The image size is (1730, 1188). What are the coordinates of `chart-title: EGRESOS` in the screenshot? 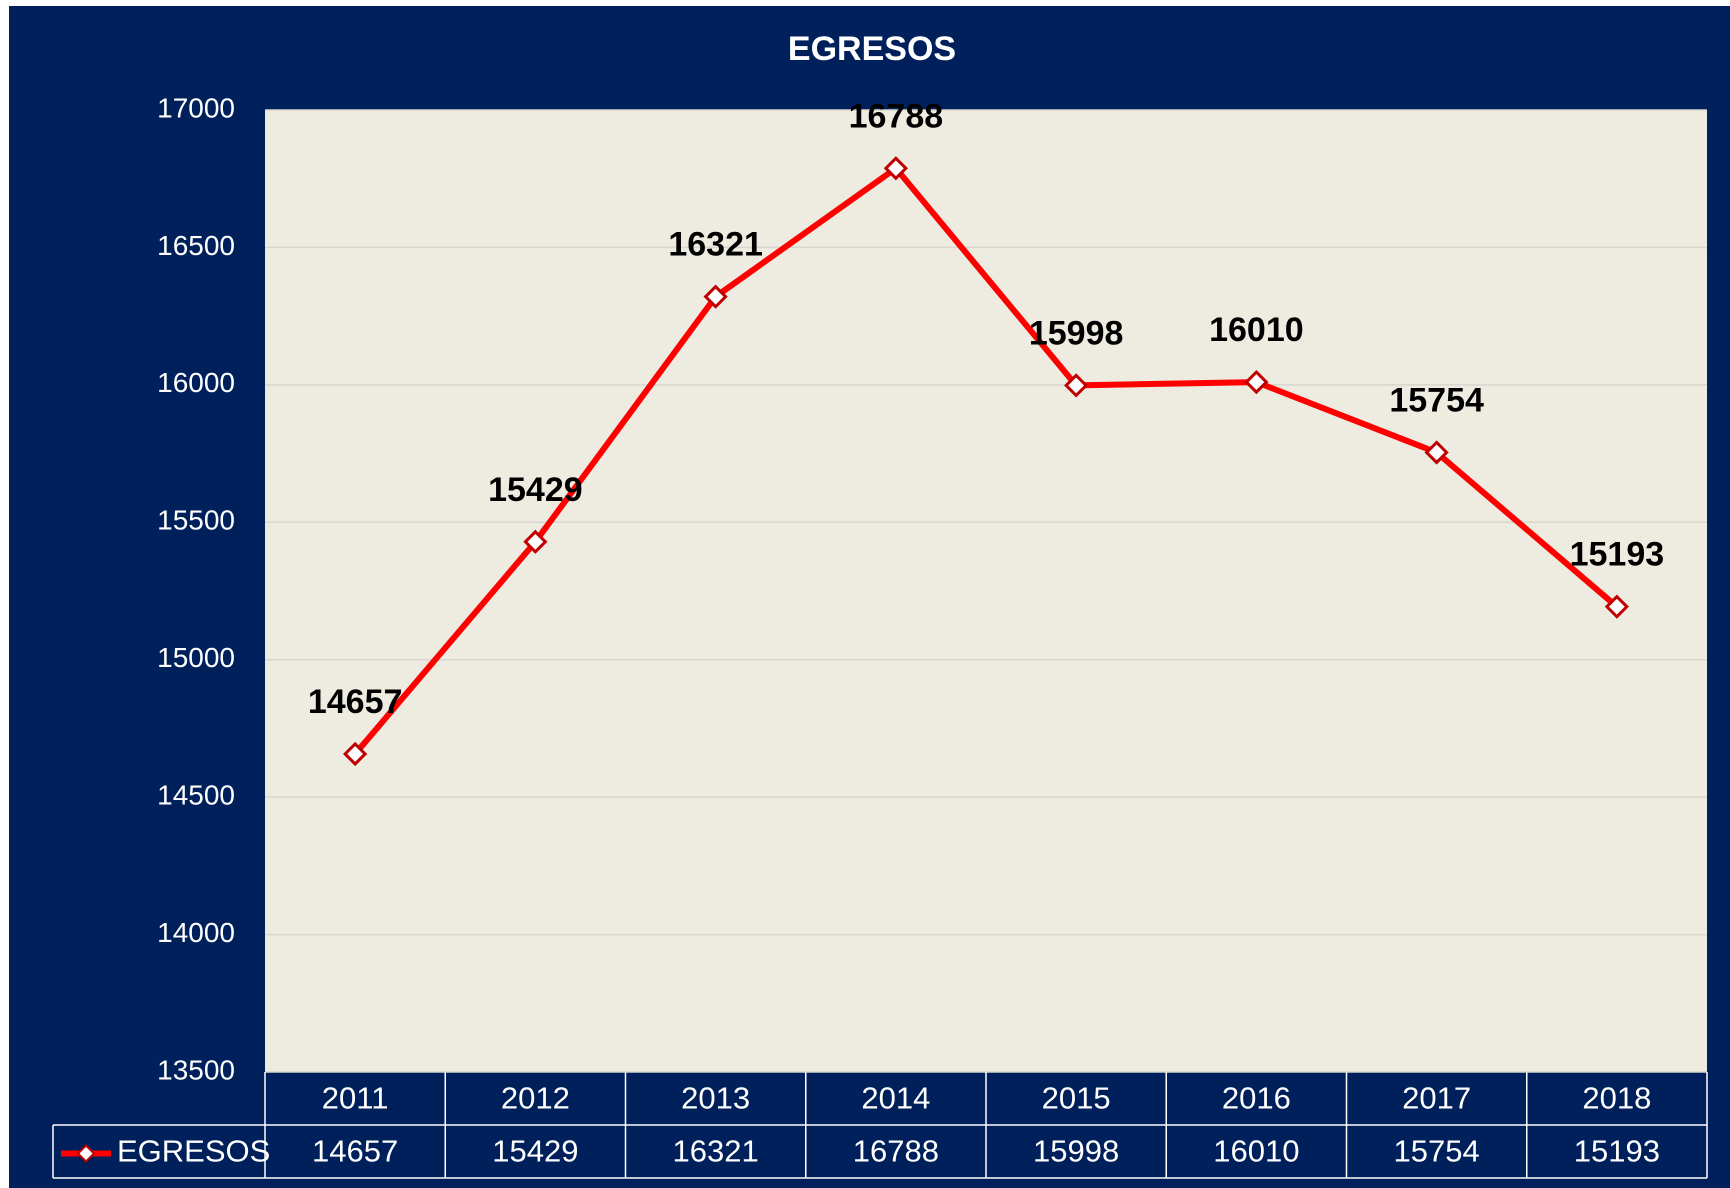 It's located at (872, 49).